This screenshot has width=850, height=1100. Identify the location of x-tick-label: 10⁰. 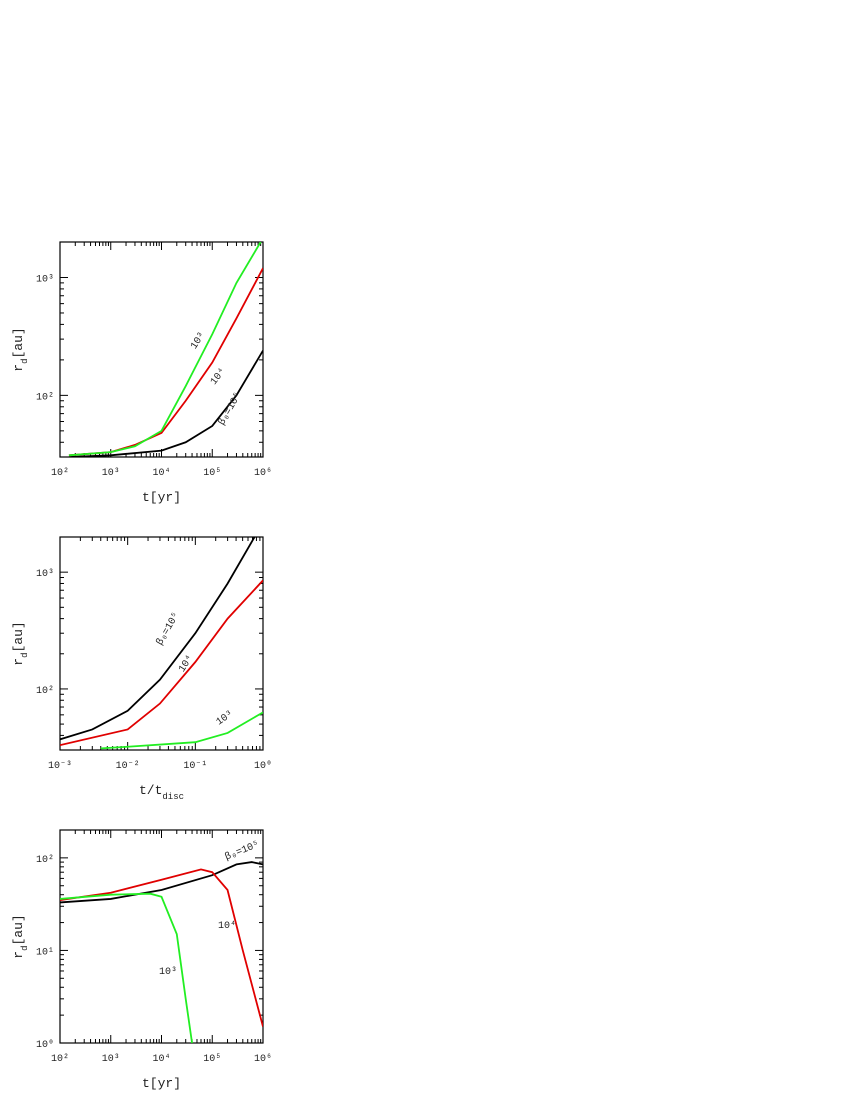
(263, 766).